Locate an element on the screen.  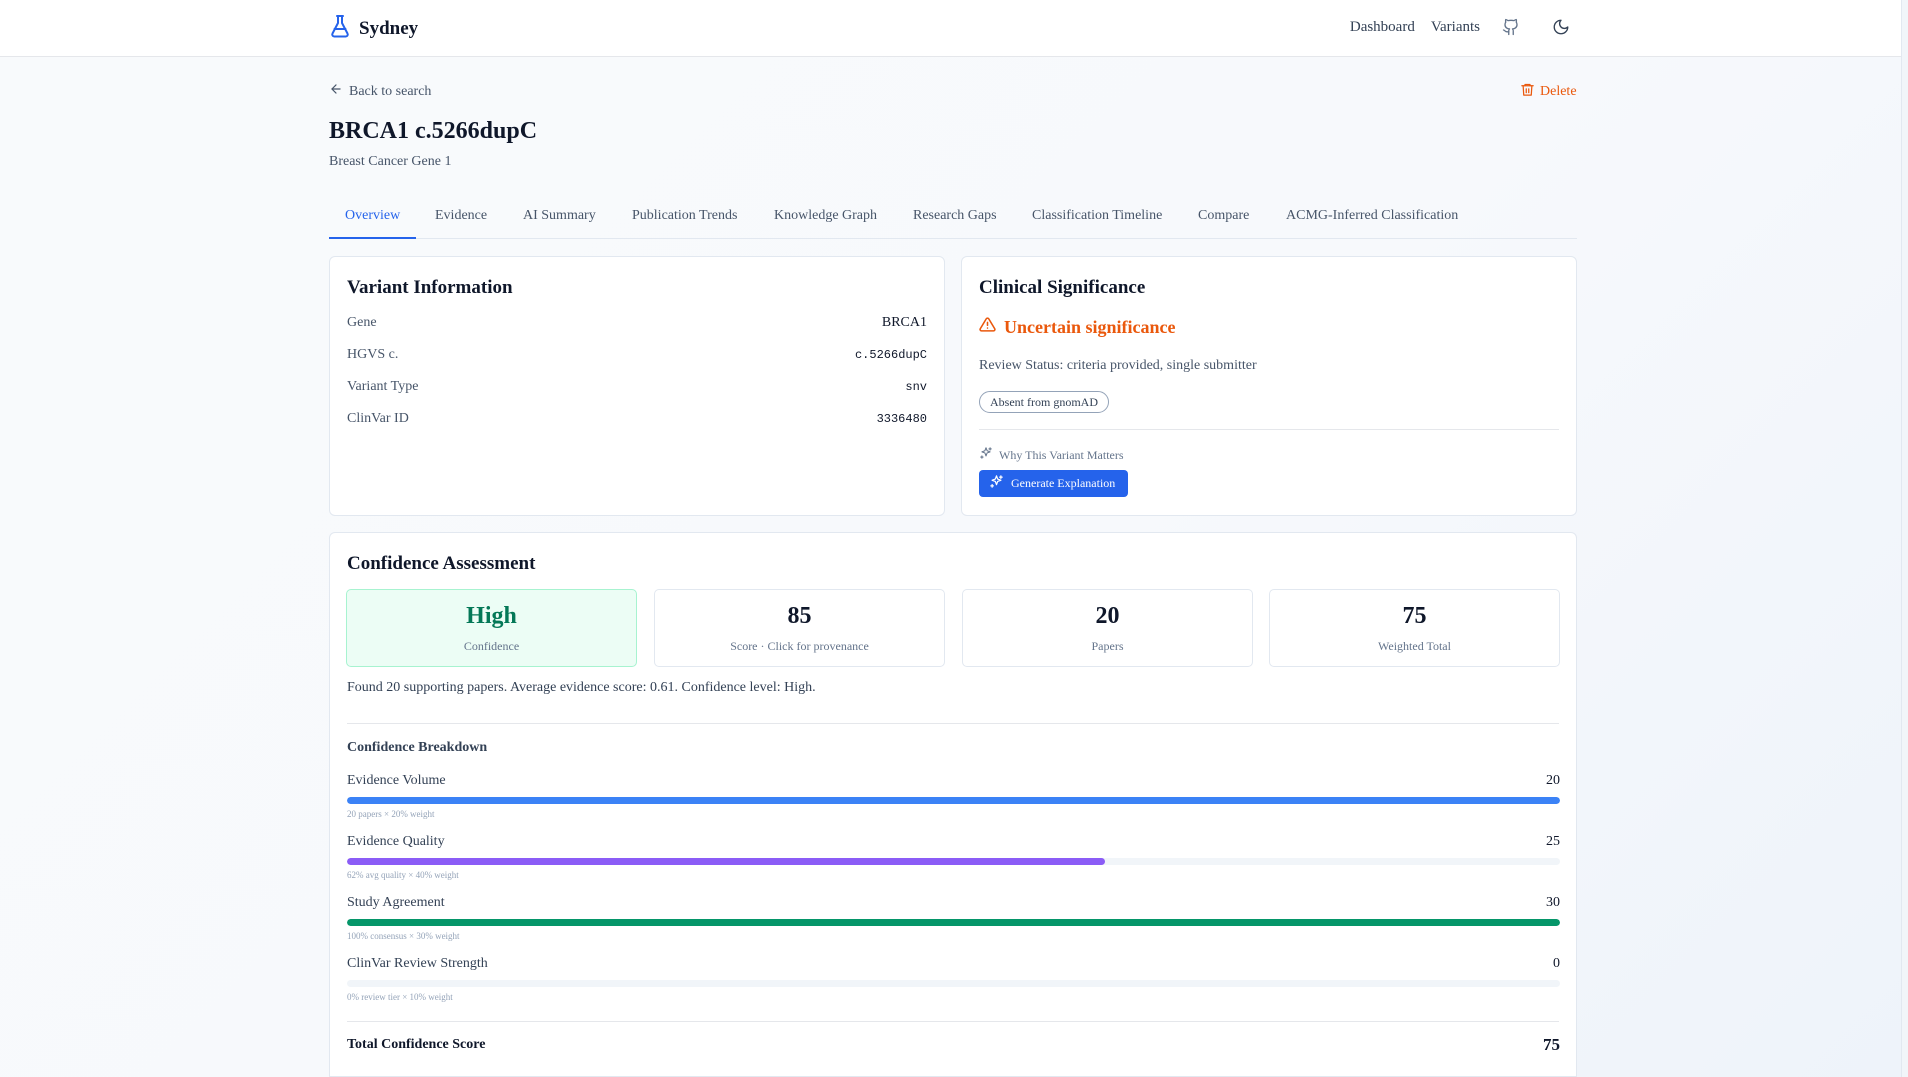
back-to-search-link: Back to search is located at coordinates (380, 91).